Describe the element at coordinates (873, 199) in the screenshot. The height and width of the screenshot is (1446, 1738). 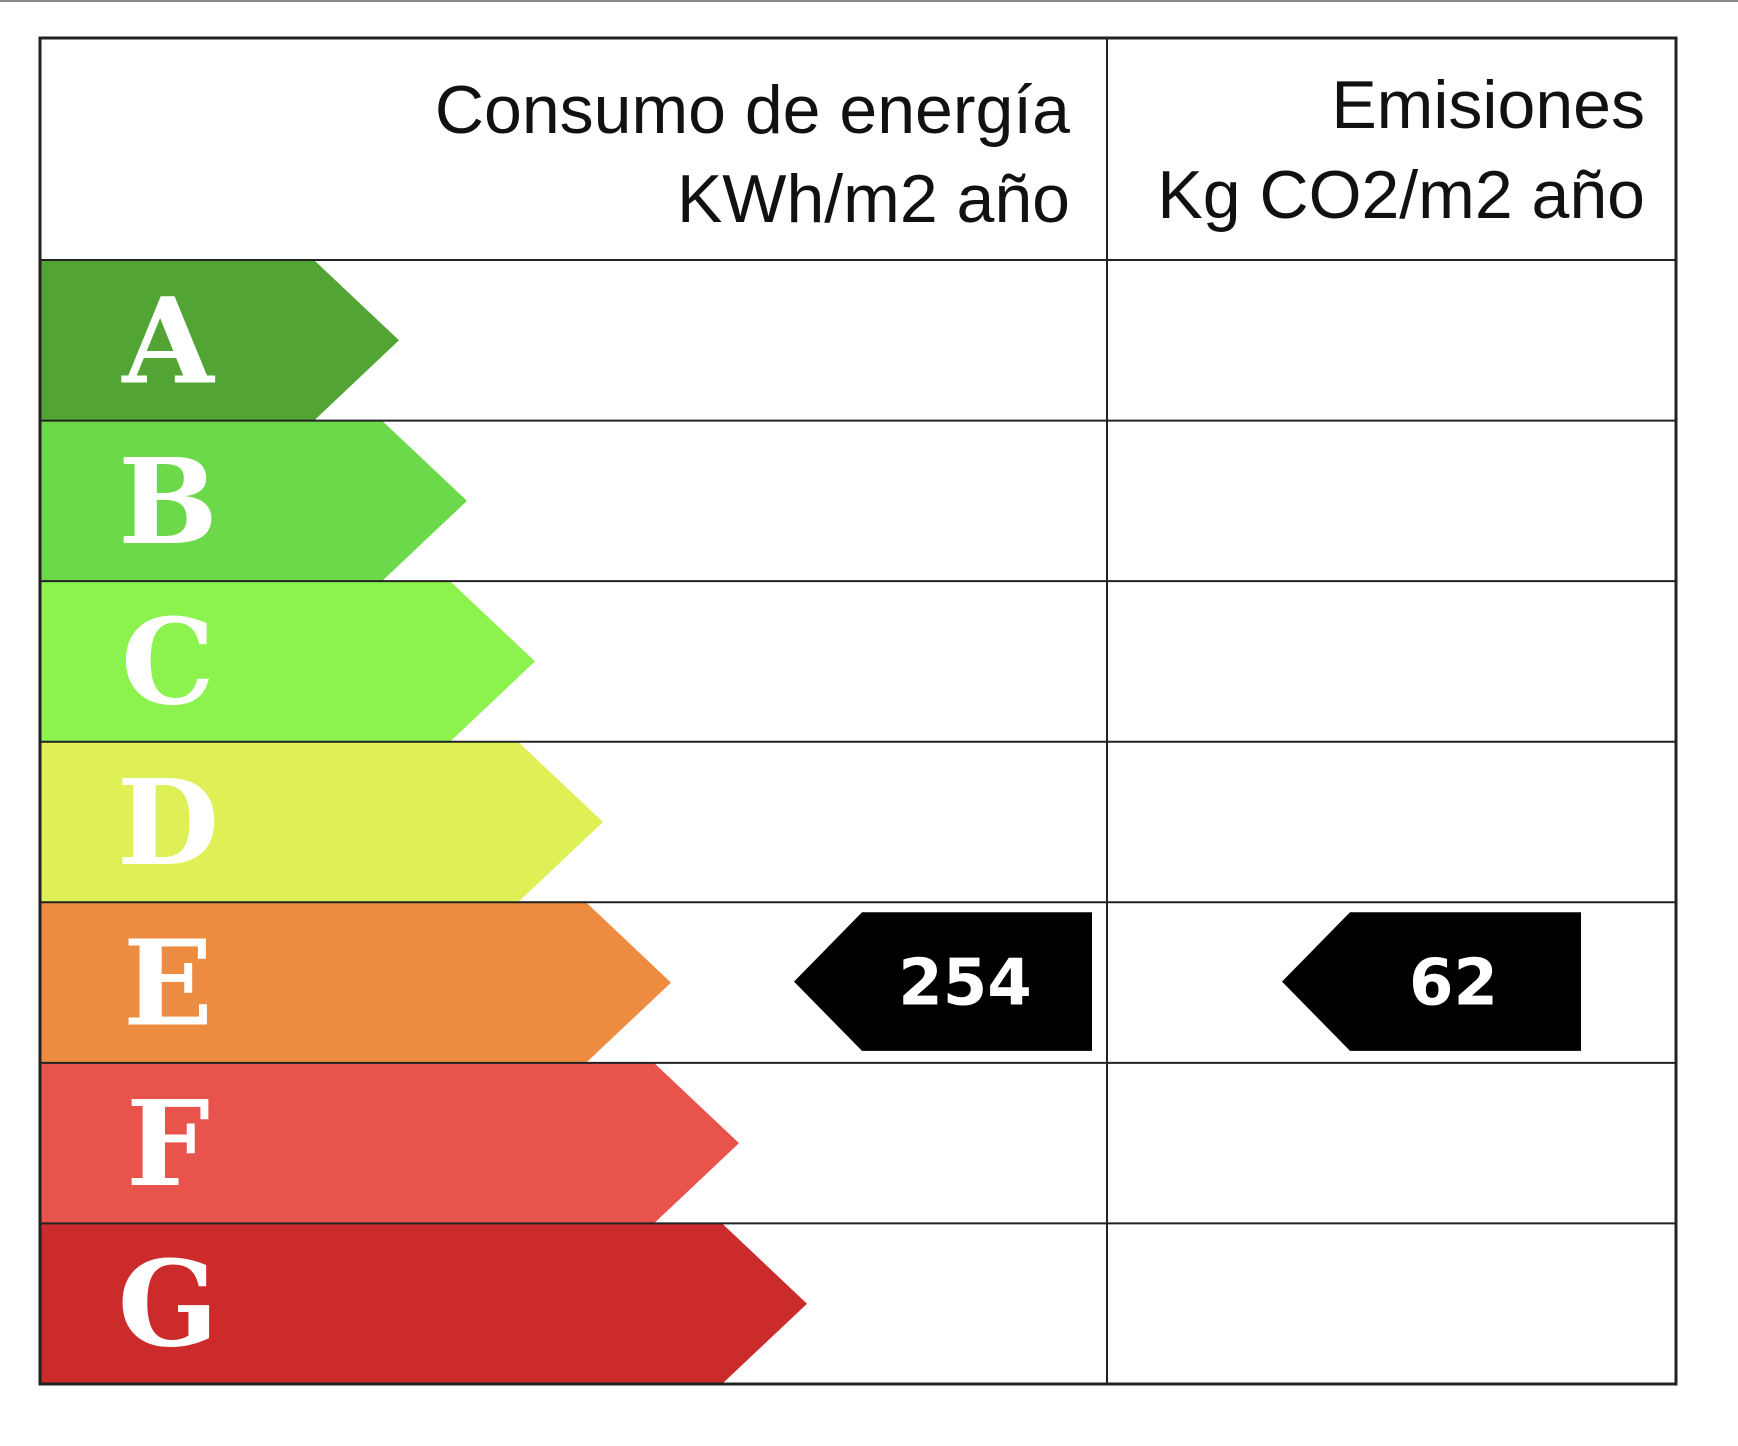
I see `energy-unit: KWh/m2 año` at that location.